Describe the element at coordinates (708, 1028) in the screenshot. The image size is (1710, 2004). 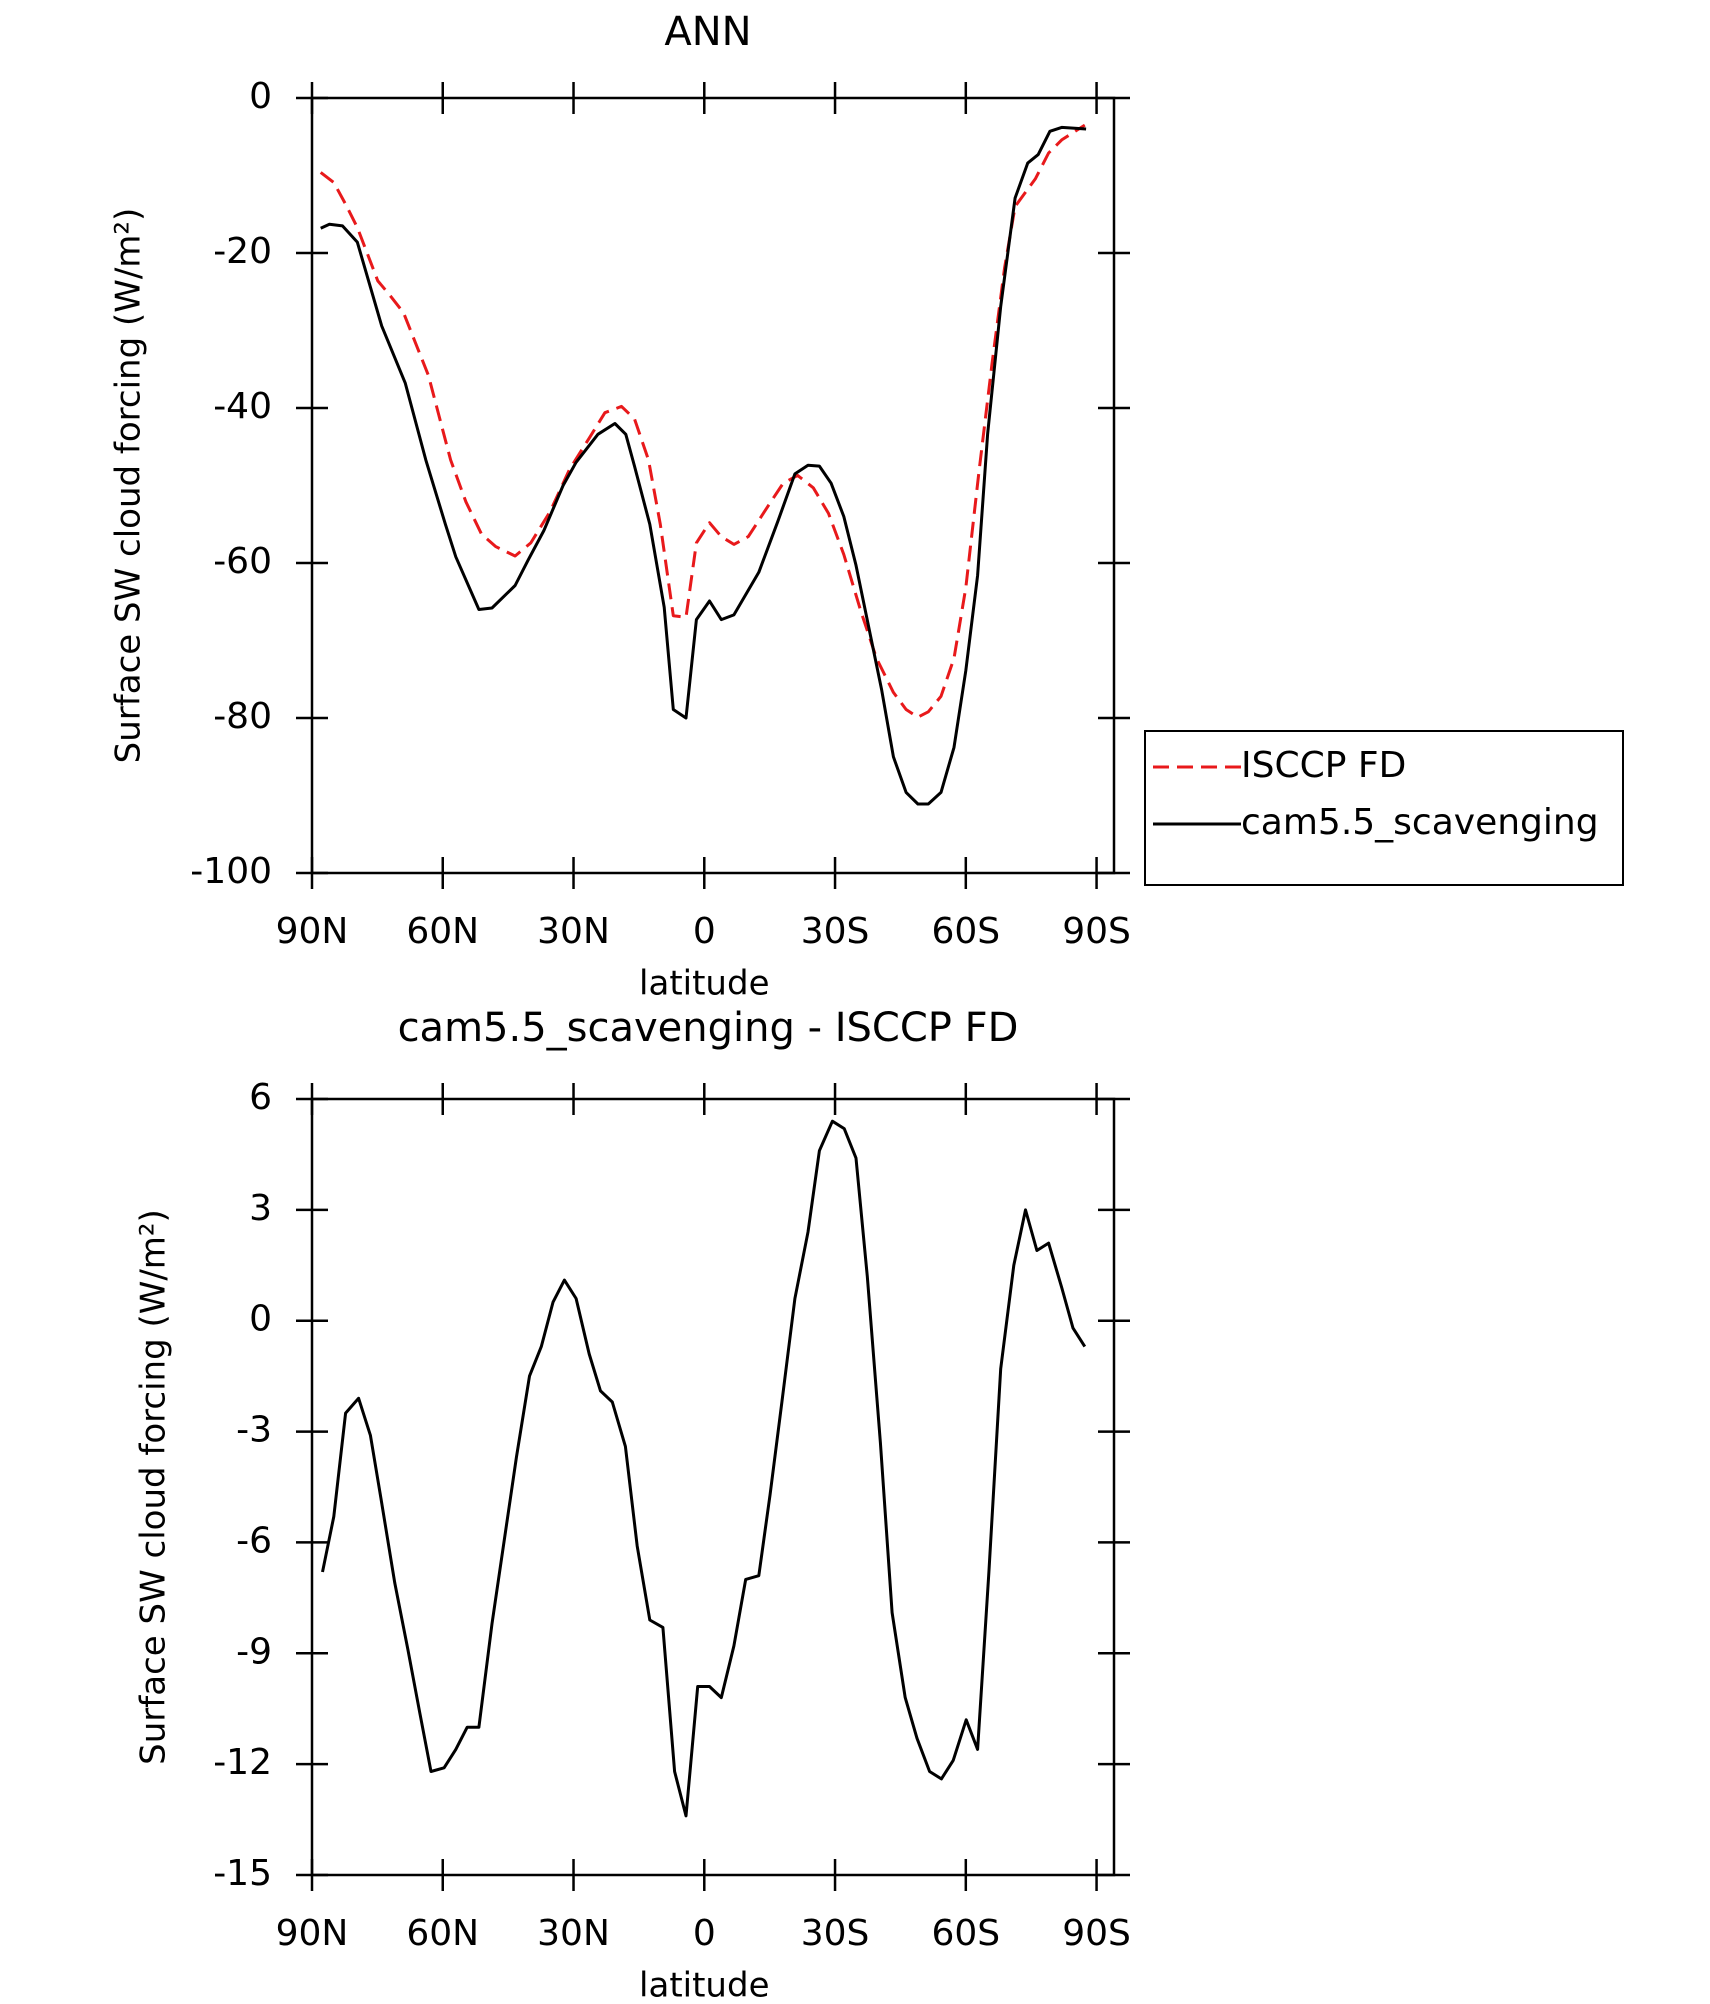
I see `chart-title: cam5.5_scavenging - ISCCP FD` at that location.